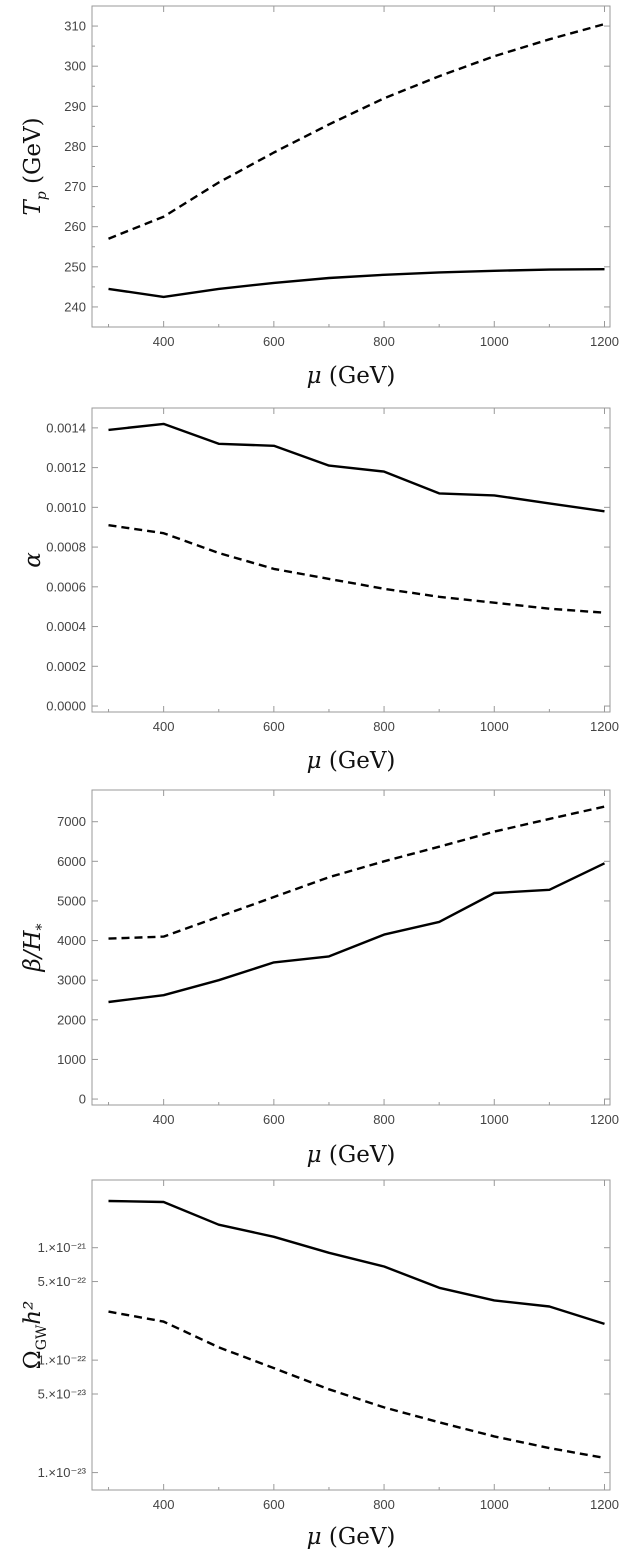 The width and height of the screenshot is (630, 1551). Describe the element at coordinates (66, 706) in the screenshot. I see `y-tick-label: 0.0000` at that location.